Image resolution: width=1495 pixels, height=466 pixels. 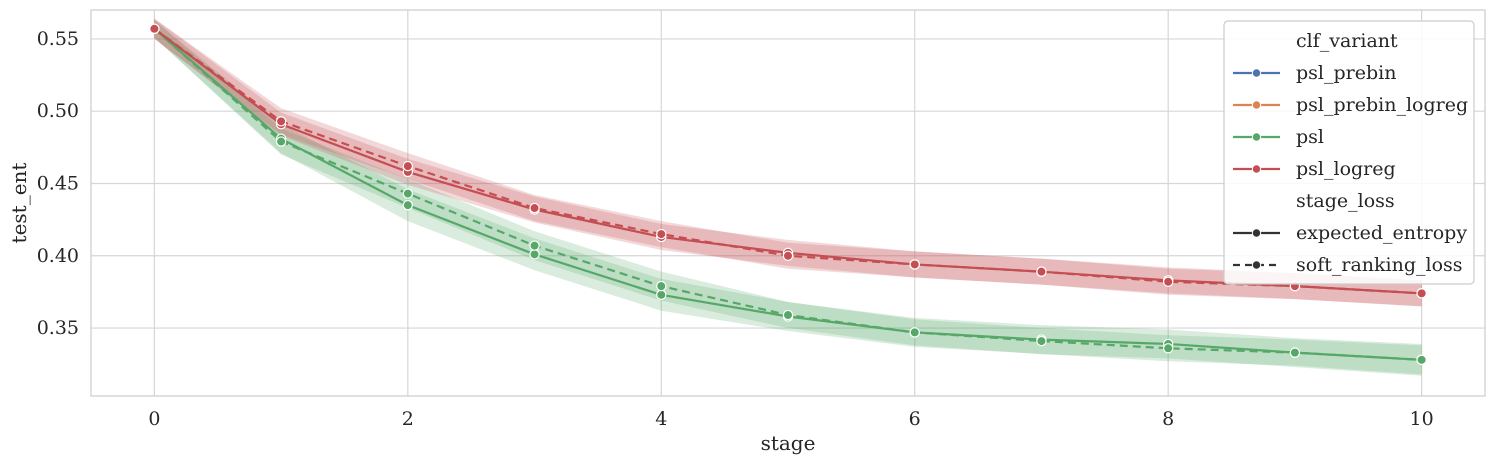 I want to click on y-tick-labels: 0.35 0.40 0.45 0.50 0.55, so click(x=58, y=183).